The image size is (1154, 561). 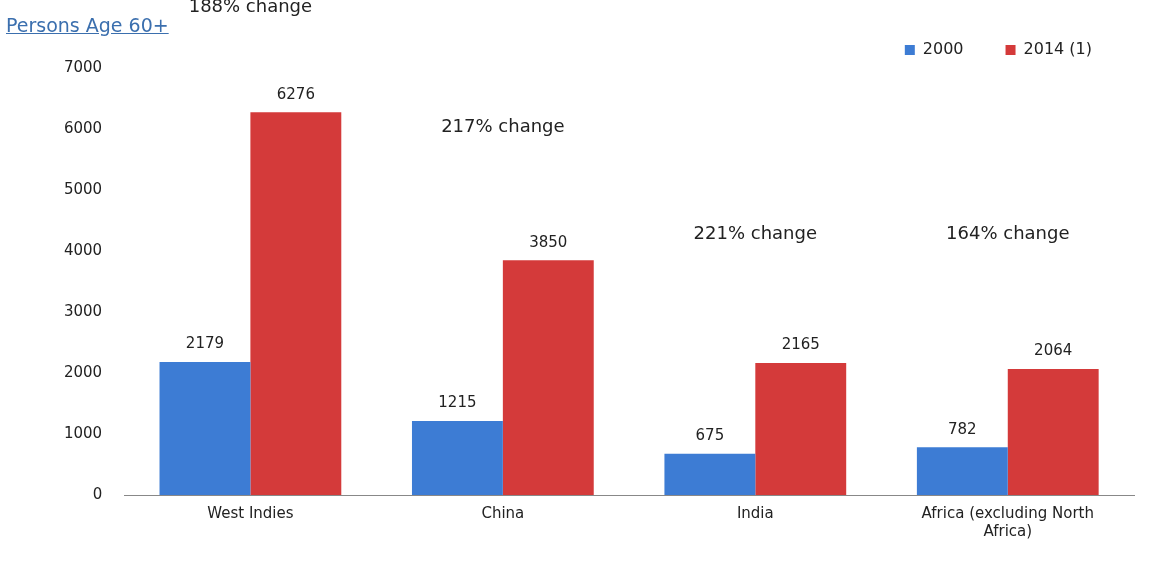 What do you see at coordinates (457, 402) in the screenshot?
I see `data-label: 1215` at bounding box center [457, 402].